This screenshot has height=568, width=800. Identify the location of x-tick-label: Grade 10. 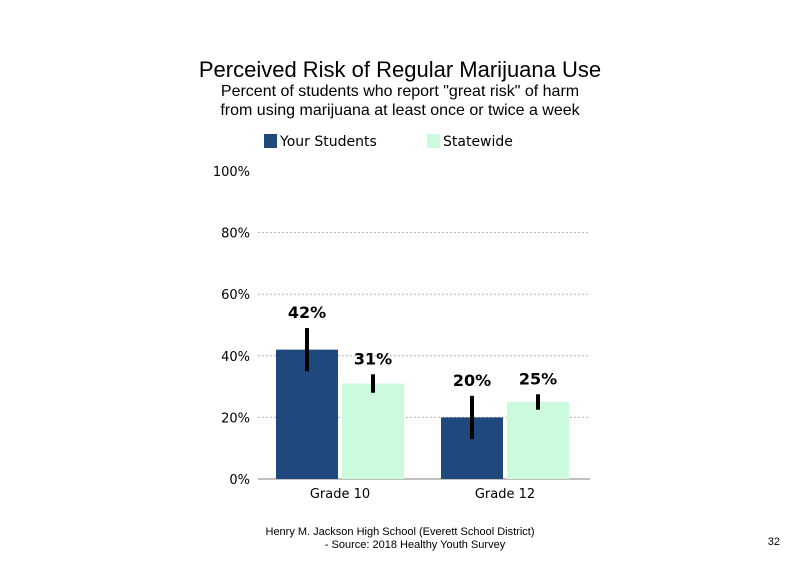
(340, 494).